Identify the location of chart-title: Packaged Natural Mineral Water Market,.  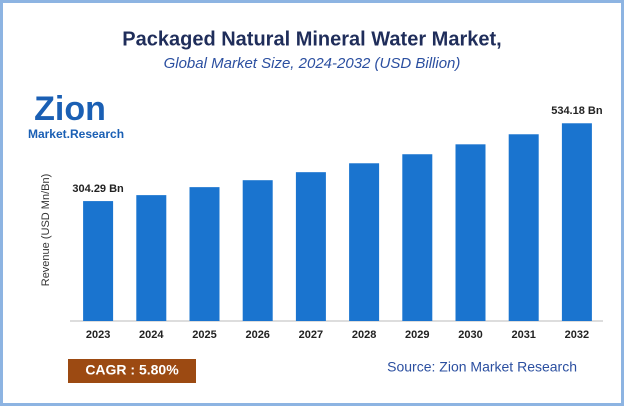
(311, 39).